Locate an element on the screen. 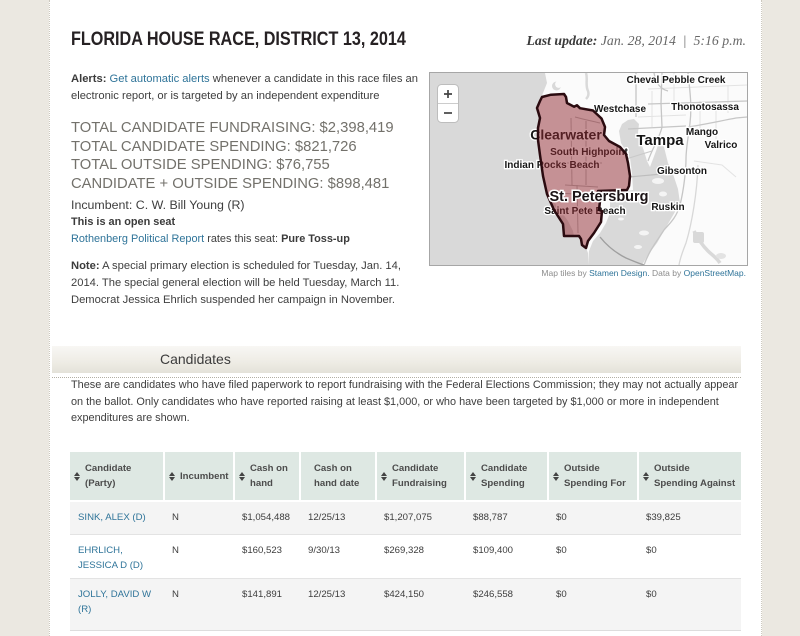 The image size is (800, 636). svg-text: Westchase is located at coordinates (620, 109).